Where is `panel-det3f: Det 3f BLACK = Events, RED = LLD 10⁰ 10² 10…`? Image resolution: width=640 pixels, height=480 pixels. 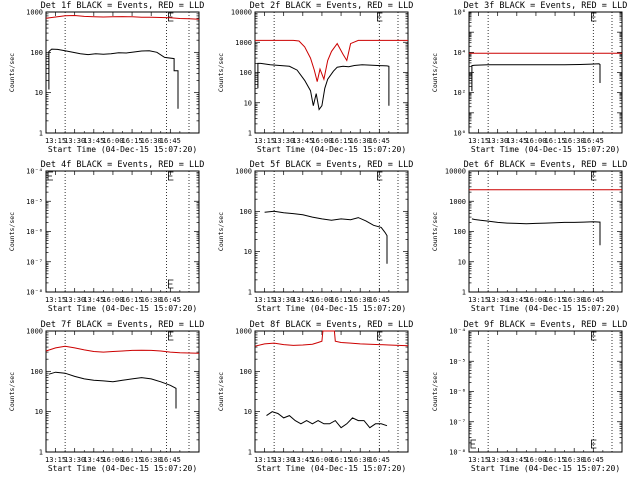 panel-det3f: Det 3f BLACK = Events, RED = LLD 10⁰ 10² 10… is located at coordinates (529, 77).